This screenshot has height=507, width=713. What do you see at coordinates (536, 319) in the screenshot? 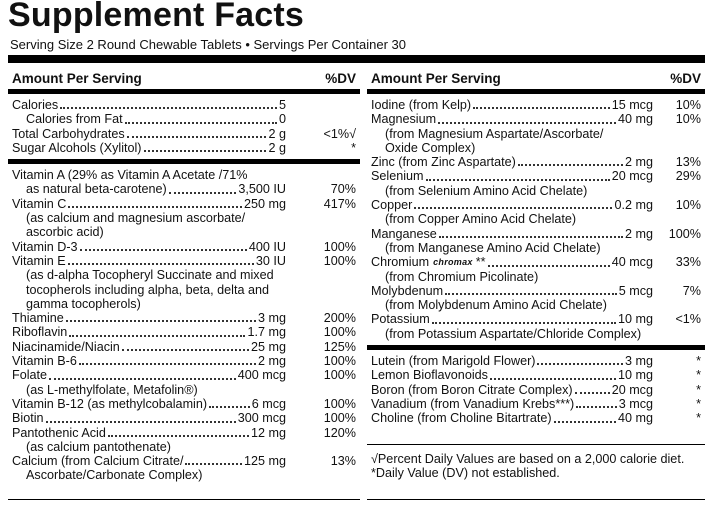
I see `nutrient-row: Potassium 10 mg <1%` at bounding box center [536, 319].